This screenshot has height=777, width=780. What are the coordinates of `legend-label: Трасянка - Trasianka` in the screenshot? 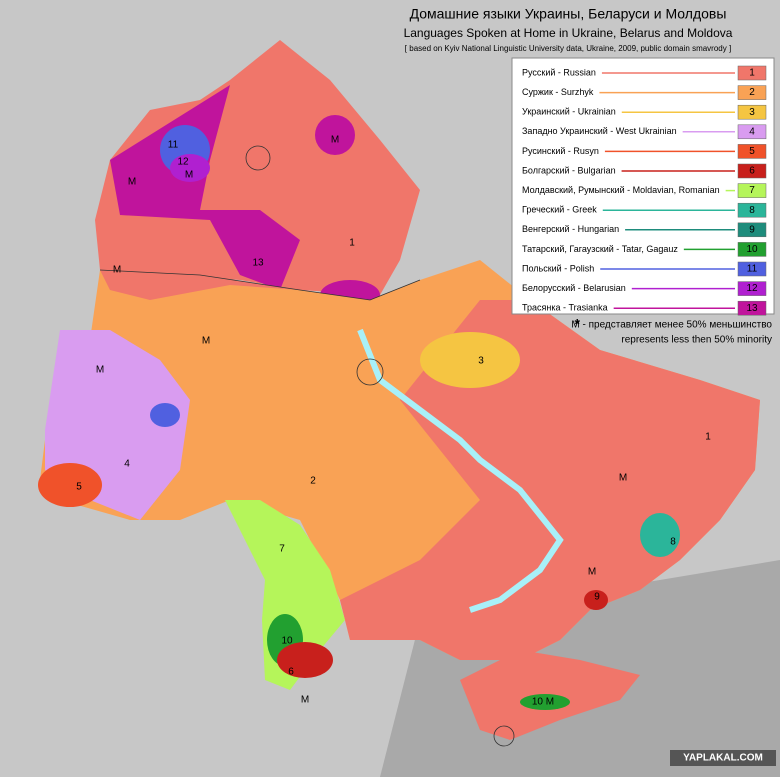 It's located at (565, 308).